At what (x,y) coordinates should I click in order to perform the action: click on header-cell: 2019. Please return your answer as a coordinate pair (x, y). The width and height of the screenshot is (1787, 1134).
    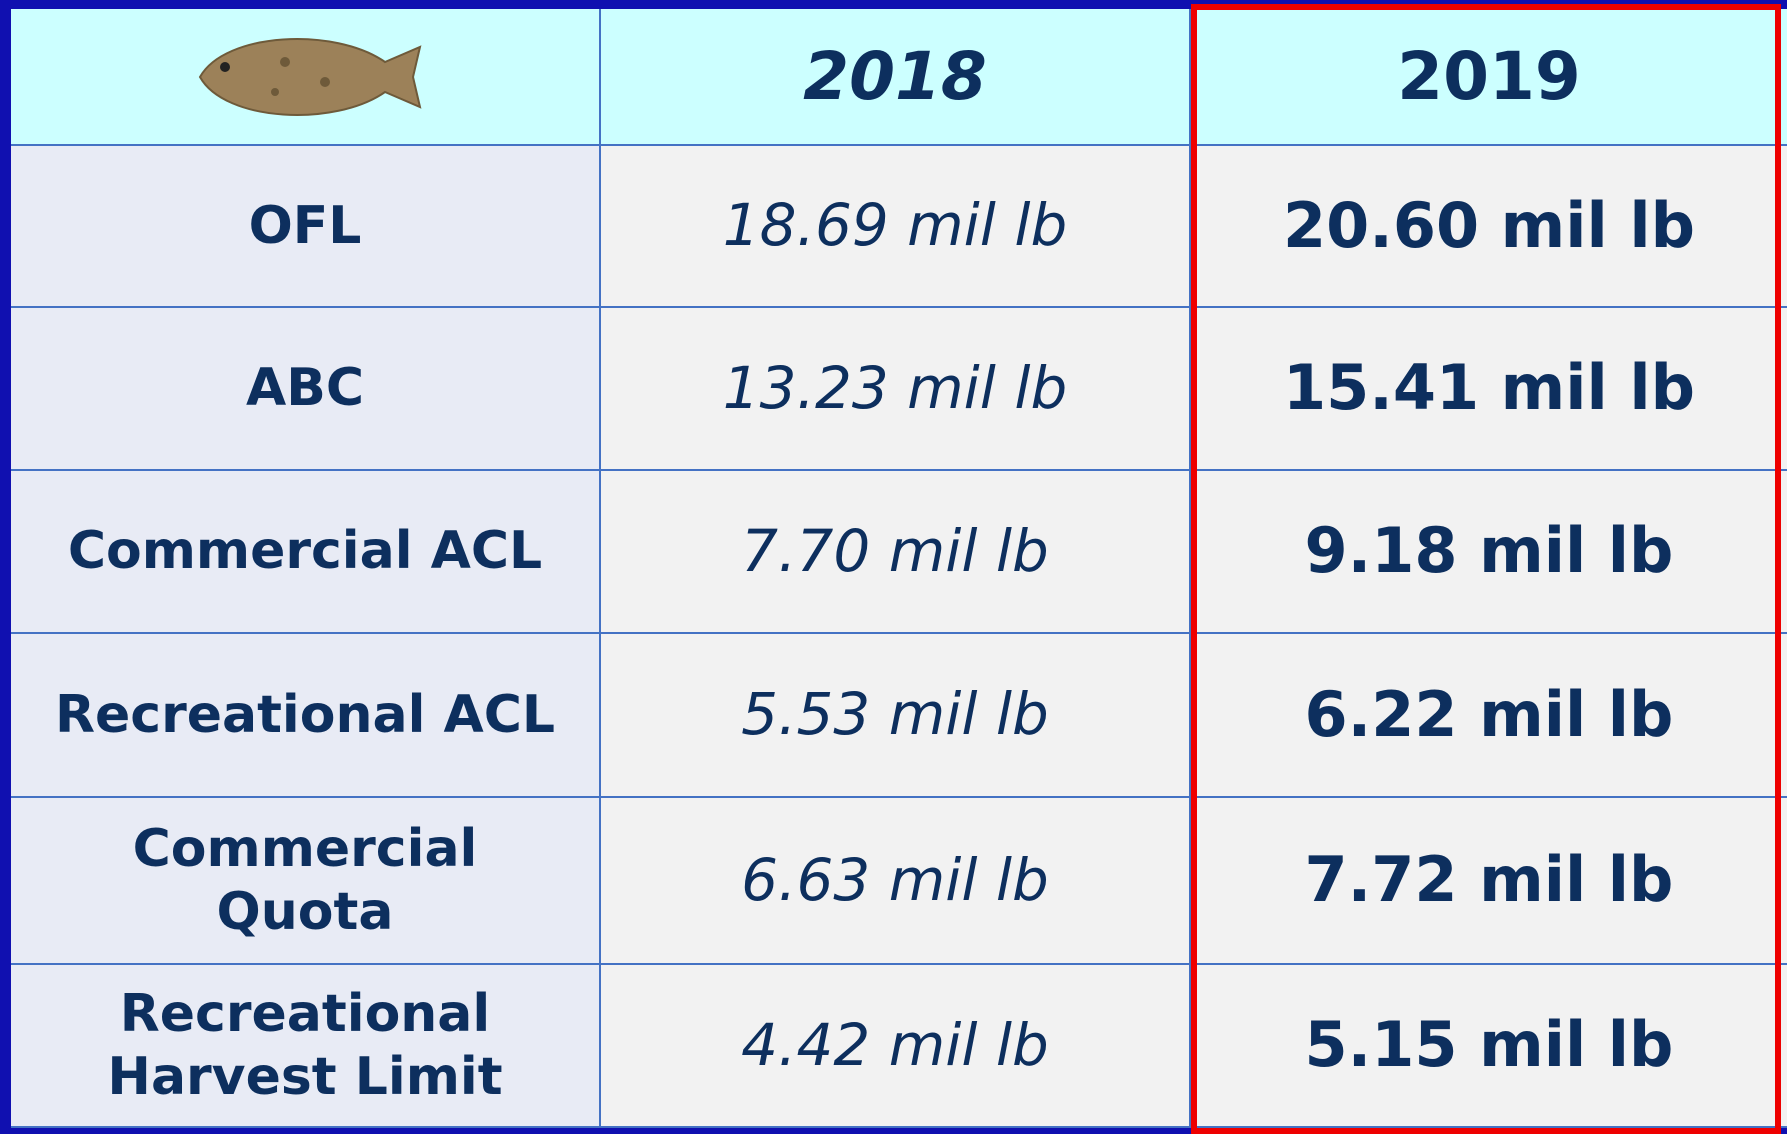
    Looking at the image, I should click on (1489, 77).